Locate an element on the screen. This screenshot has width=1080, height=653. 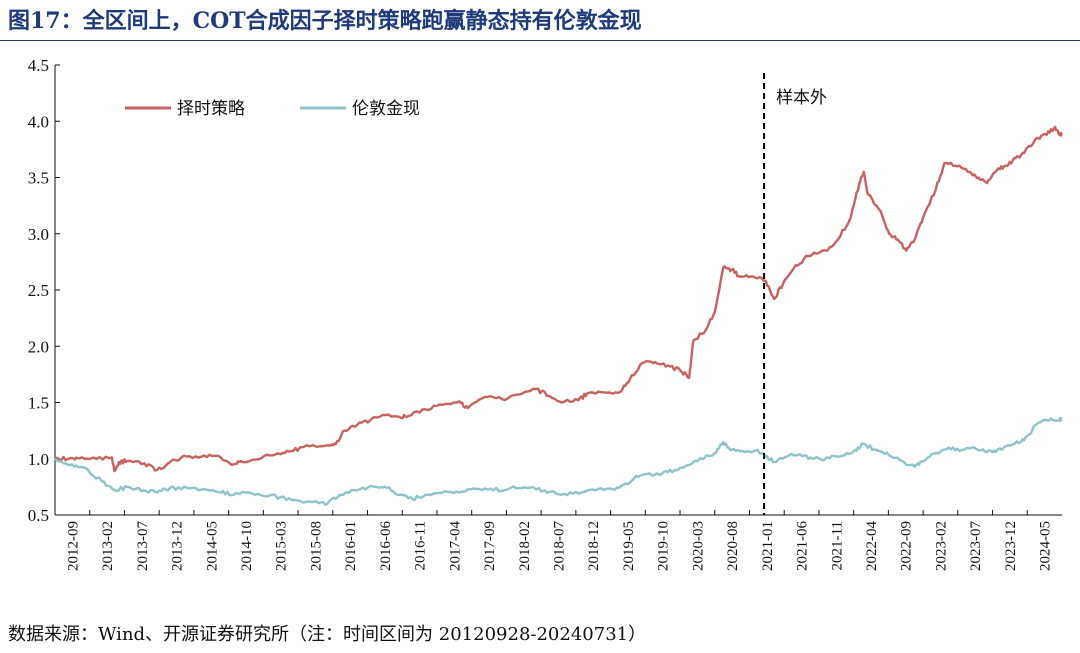
x-tick-label: 2021-11 is located at coordinates (837, 545).